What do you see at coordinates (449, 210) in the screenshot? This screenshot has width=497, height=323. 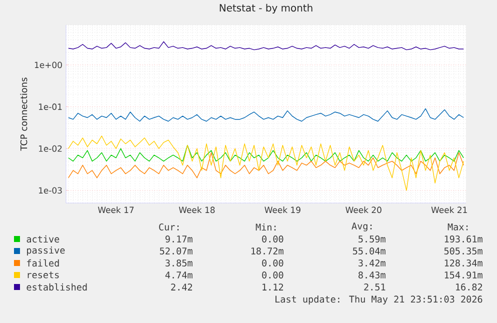 I see `x-tick-label: Week 21` at bounding box center [449, 210].